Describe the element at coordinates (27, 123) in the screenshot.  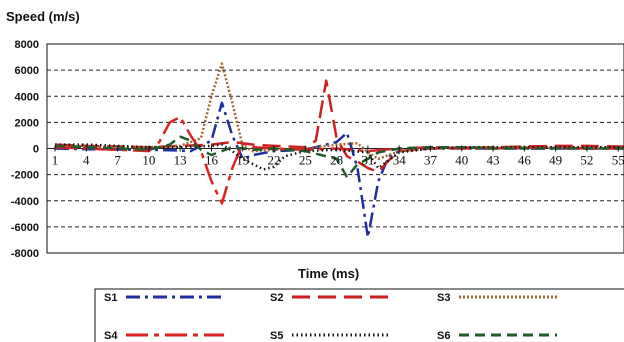
I see `y-tick-label: 2000` at that location.